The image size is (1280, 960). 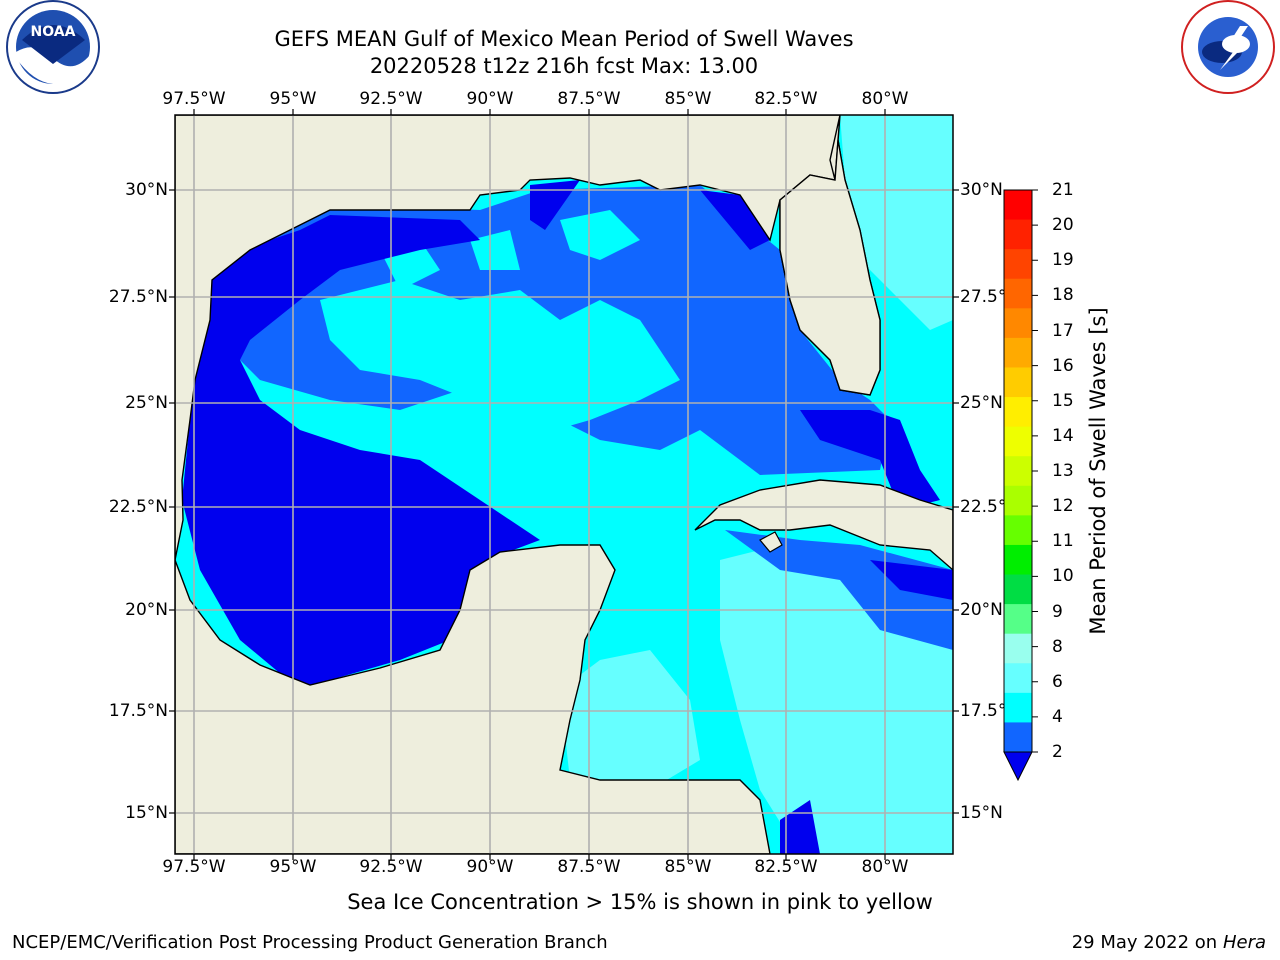 What do you see at coordinates (1228, 47) in the screenshot?
I see `nws-logo` at bounding box center [1228, 47].